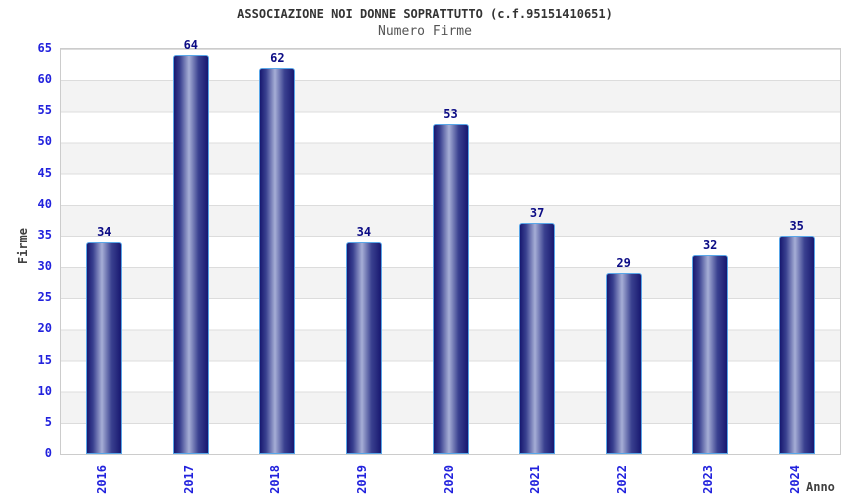  Describe the element at coordinates (44, 203) in the screenshot. I see `y-tick-label: 40` at that location.